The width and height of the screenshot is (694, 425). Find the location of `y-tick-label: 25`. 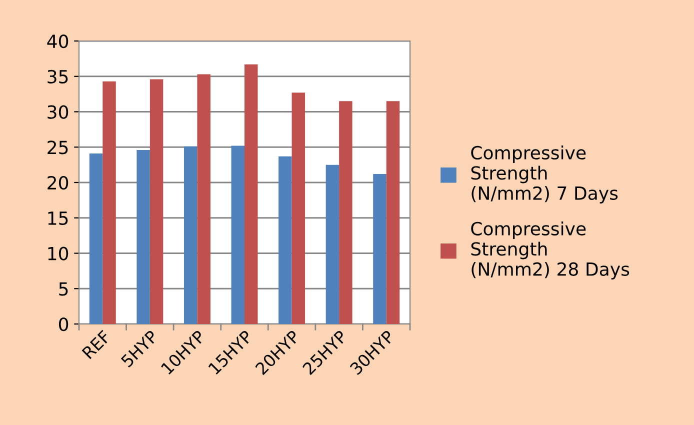

y-tick-label: 25 is located at coordinates (58, 147).